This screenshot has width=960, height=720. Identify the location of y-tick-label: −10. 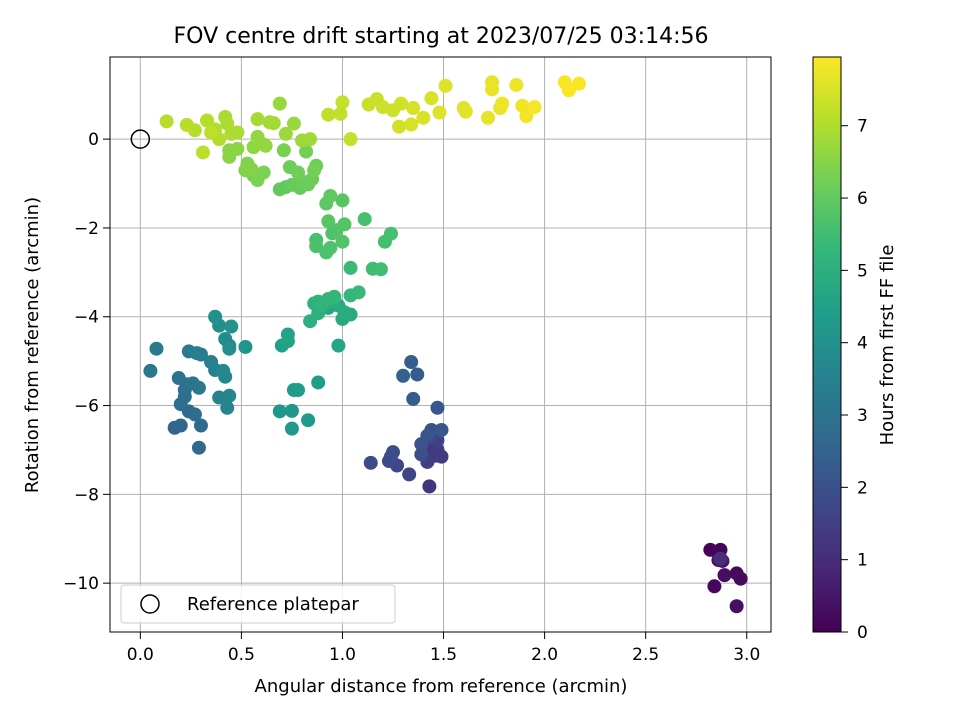
(81, 584).